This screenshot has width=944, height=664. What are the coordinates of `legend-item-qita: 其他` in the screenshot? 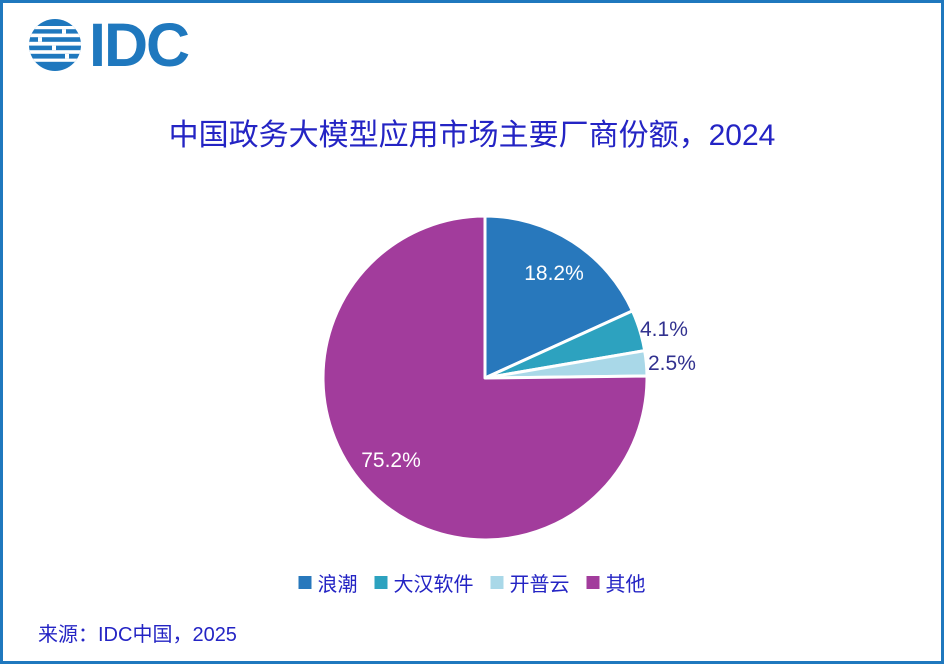 It's located at (616, 582).